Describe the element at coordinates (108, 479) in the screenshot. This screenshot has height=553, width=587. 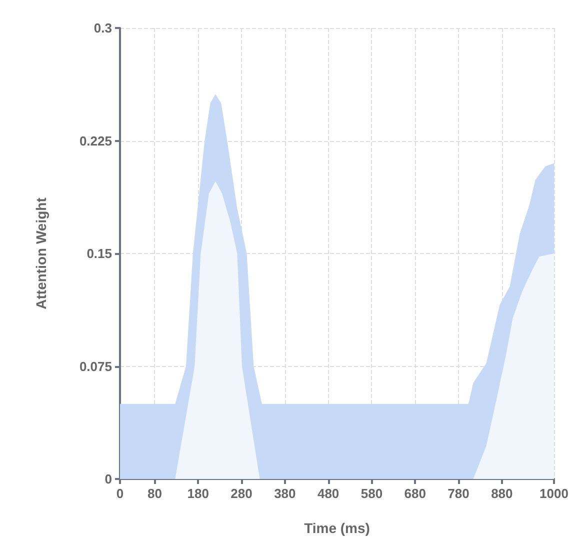
I see `y-tick-label: 0` at that location.